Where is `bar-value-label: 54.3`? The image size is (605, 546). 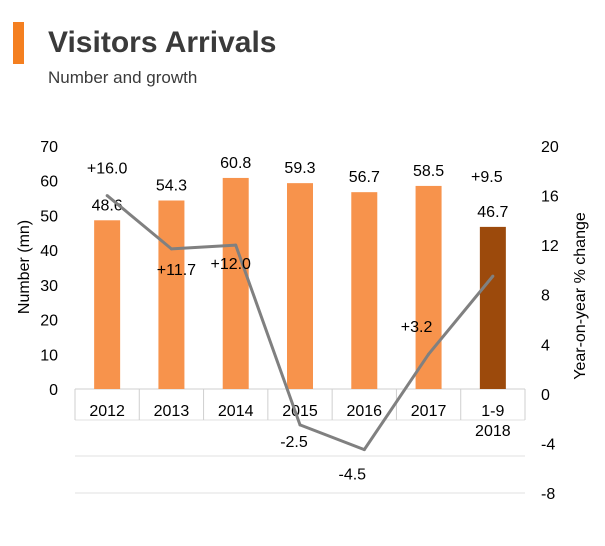
bar-value-label: 54.3 is located at coordinates (171, 186).